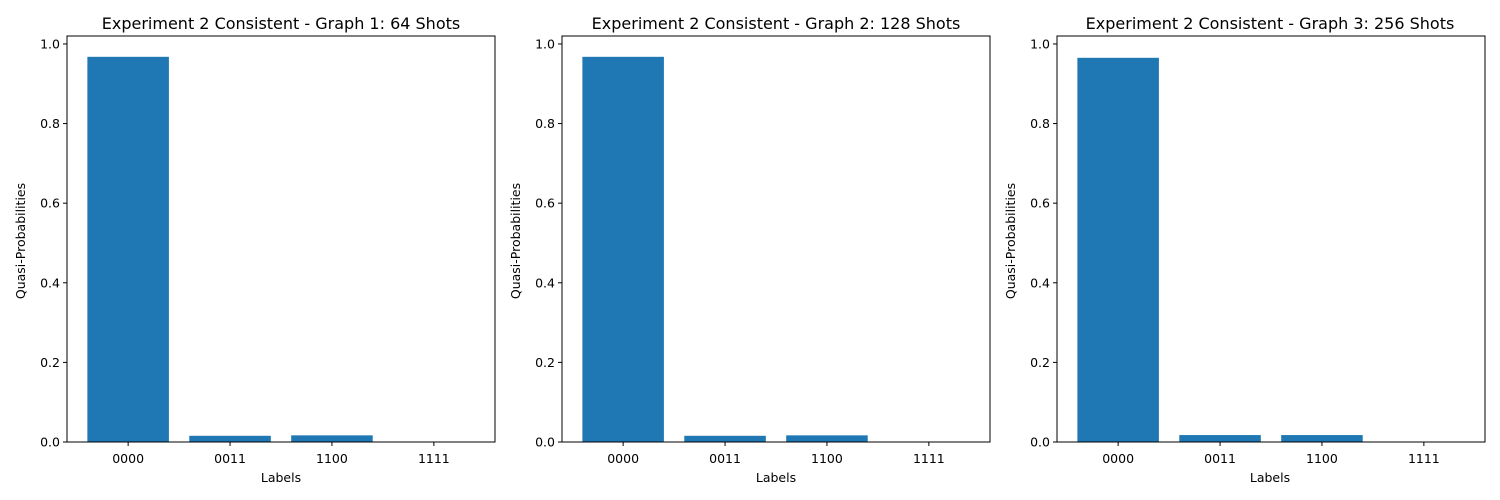 This screenshot has height=500, width=1500. I want to click on x-axis-label-3: Labels, so click(1270, 477).